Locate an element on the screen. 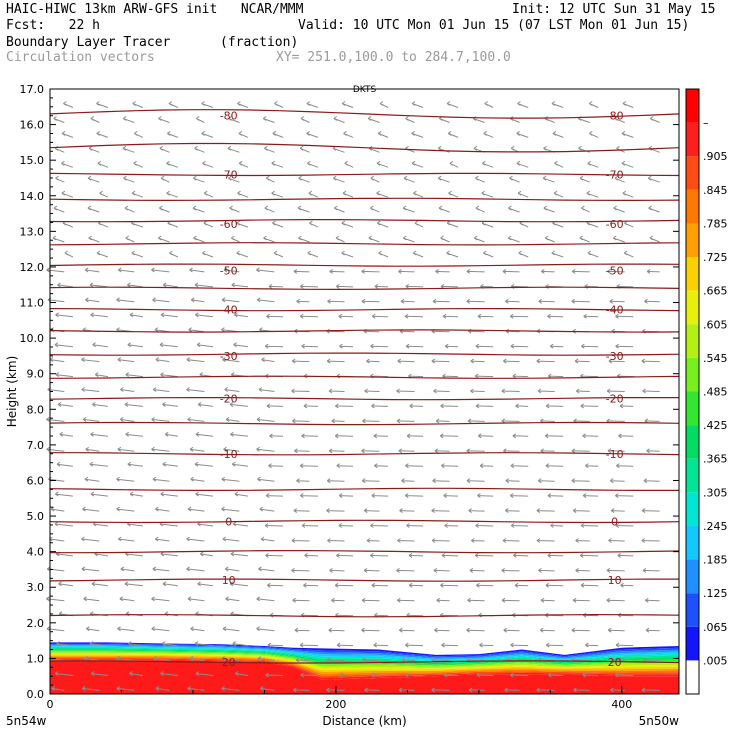 Image resolution: width=740 pixels, height=740 pixels. contour-label: -70 is located at coordinates (615, 174).